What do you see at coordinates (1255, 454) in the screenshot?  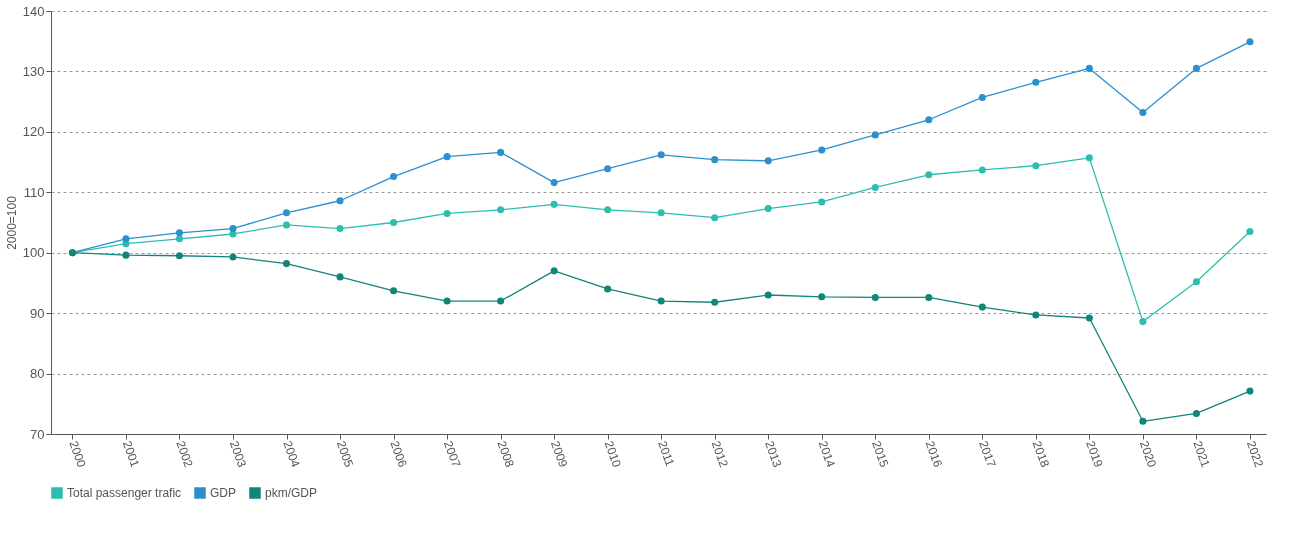 I see `x-tick-label: 2022` at bounding box center [1255, 454].